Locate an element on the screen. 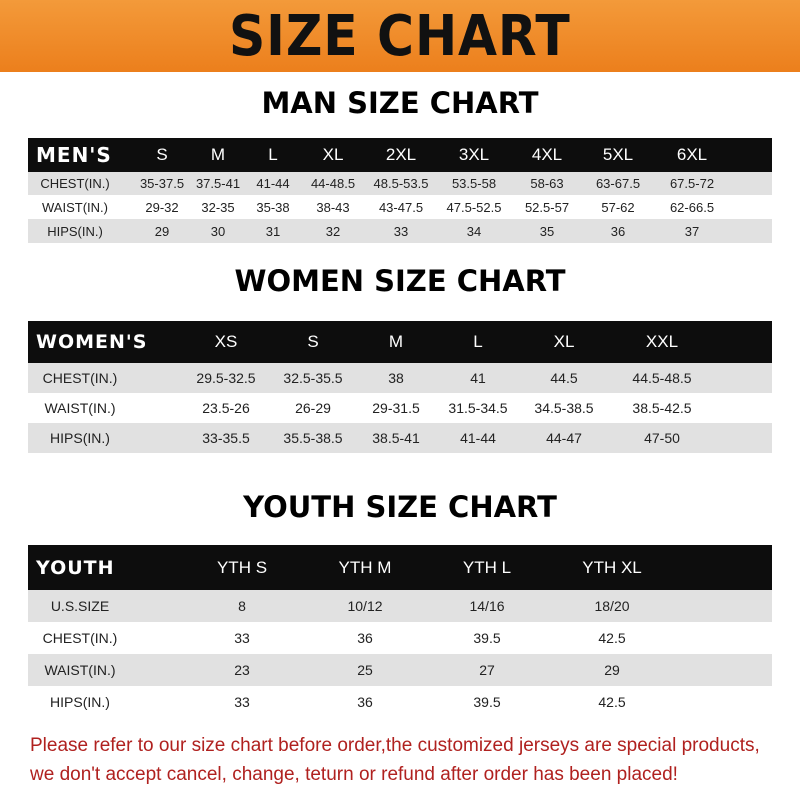 The image size is (800, 800). table-cell: 32 is located at coordinates (333, 231).